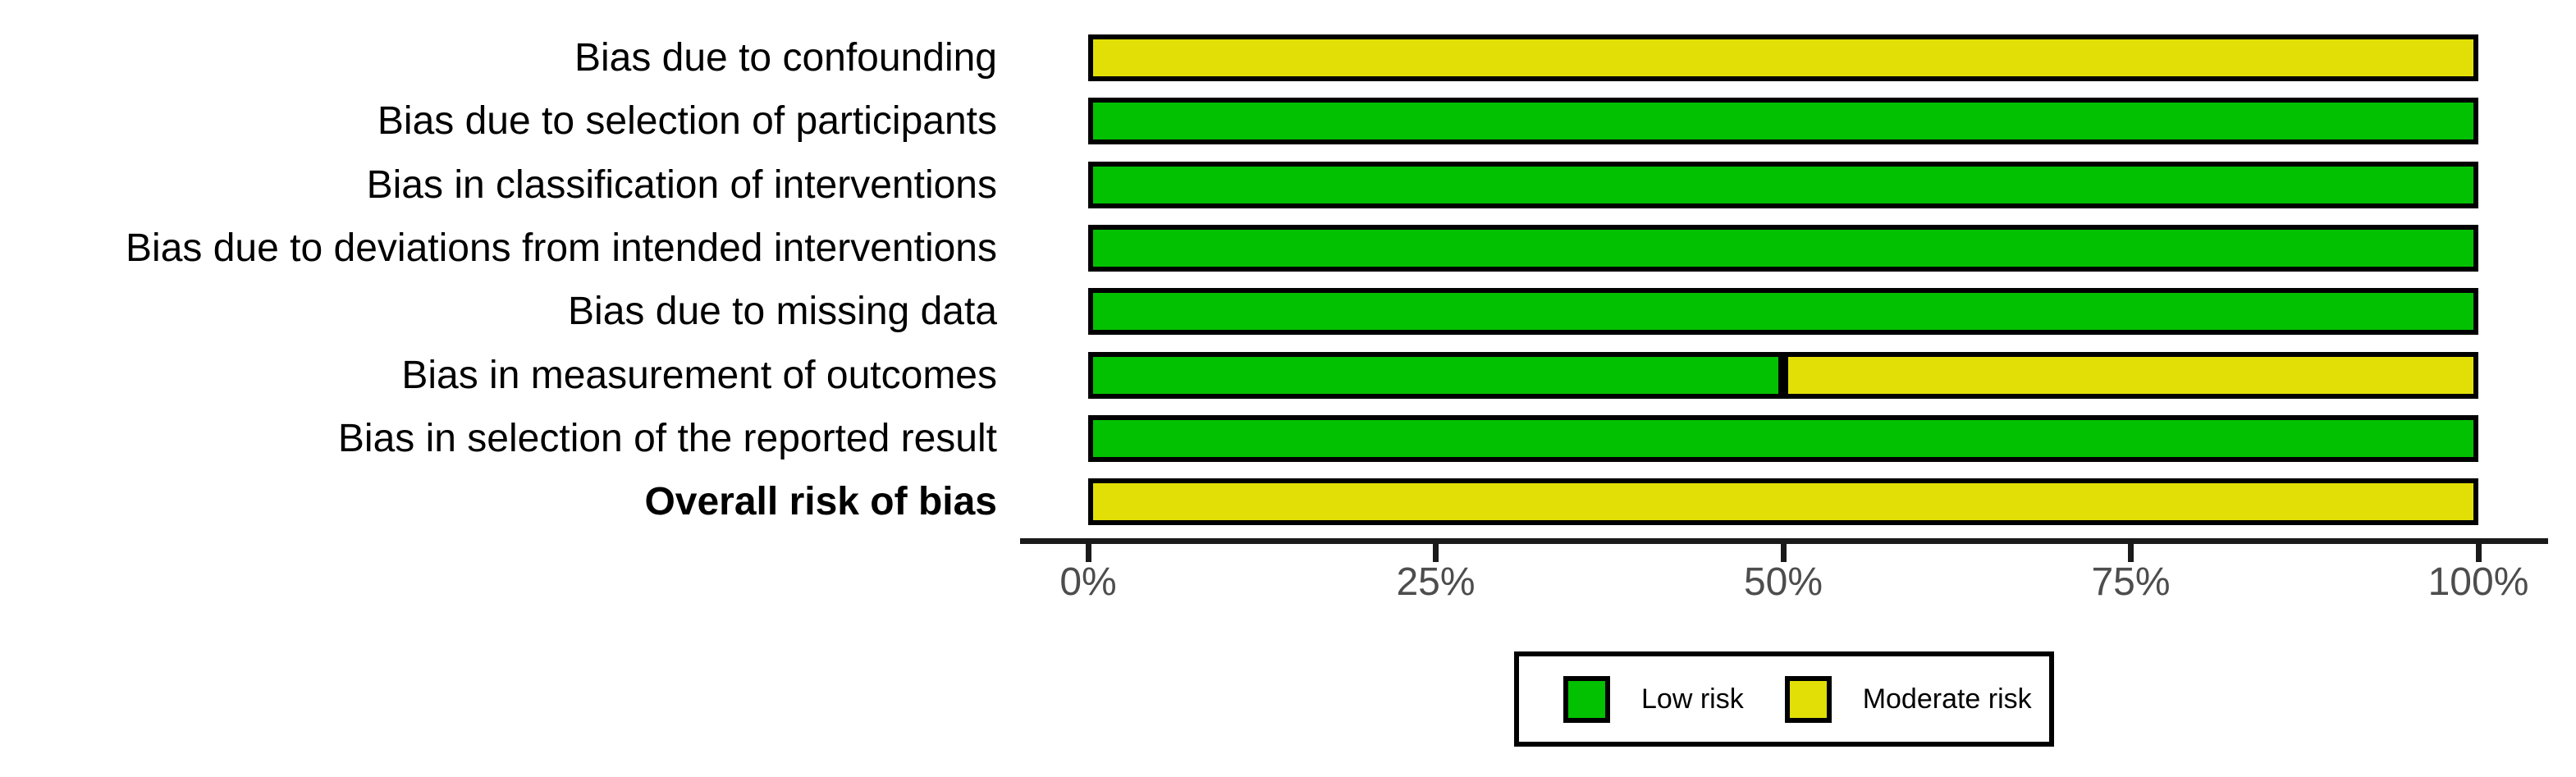 The image size is (2576, 777). What do you see at coordinates (1947, 699) in the screenshot?
I see `legend-label-moderate-risk: Moderate risk` at bounding box center [1947, 699].